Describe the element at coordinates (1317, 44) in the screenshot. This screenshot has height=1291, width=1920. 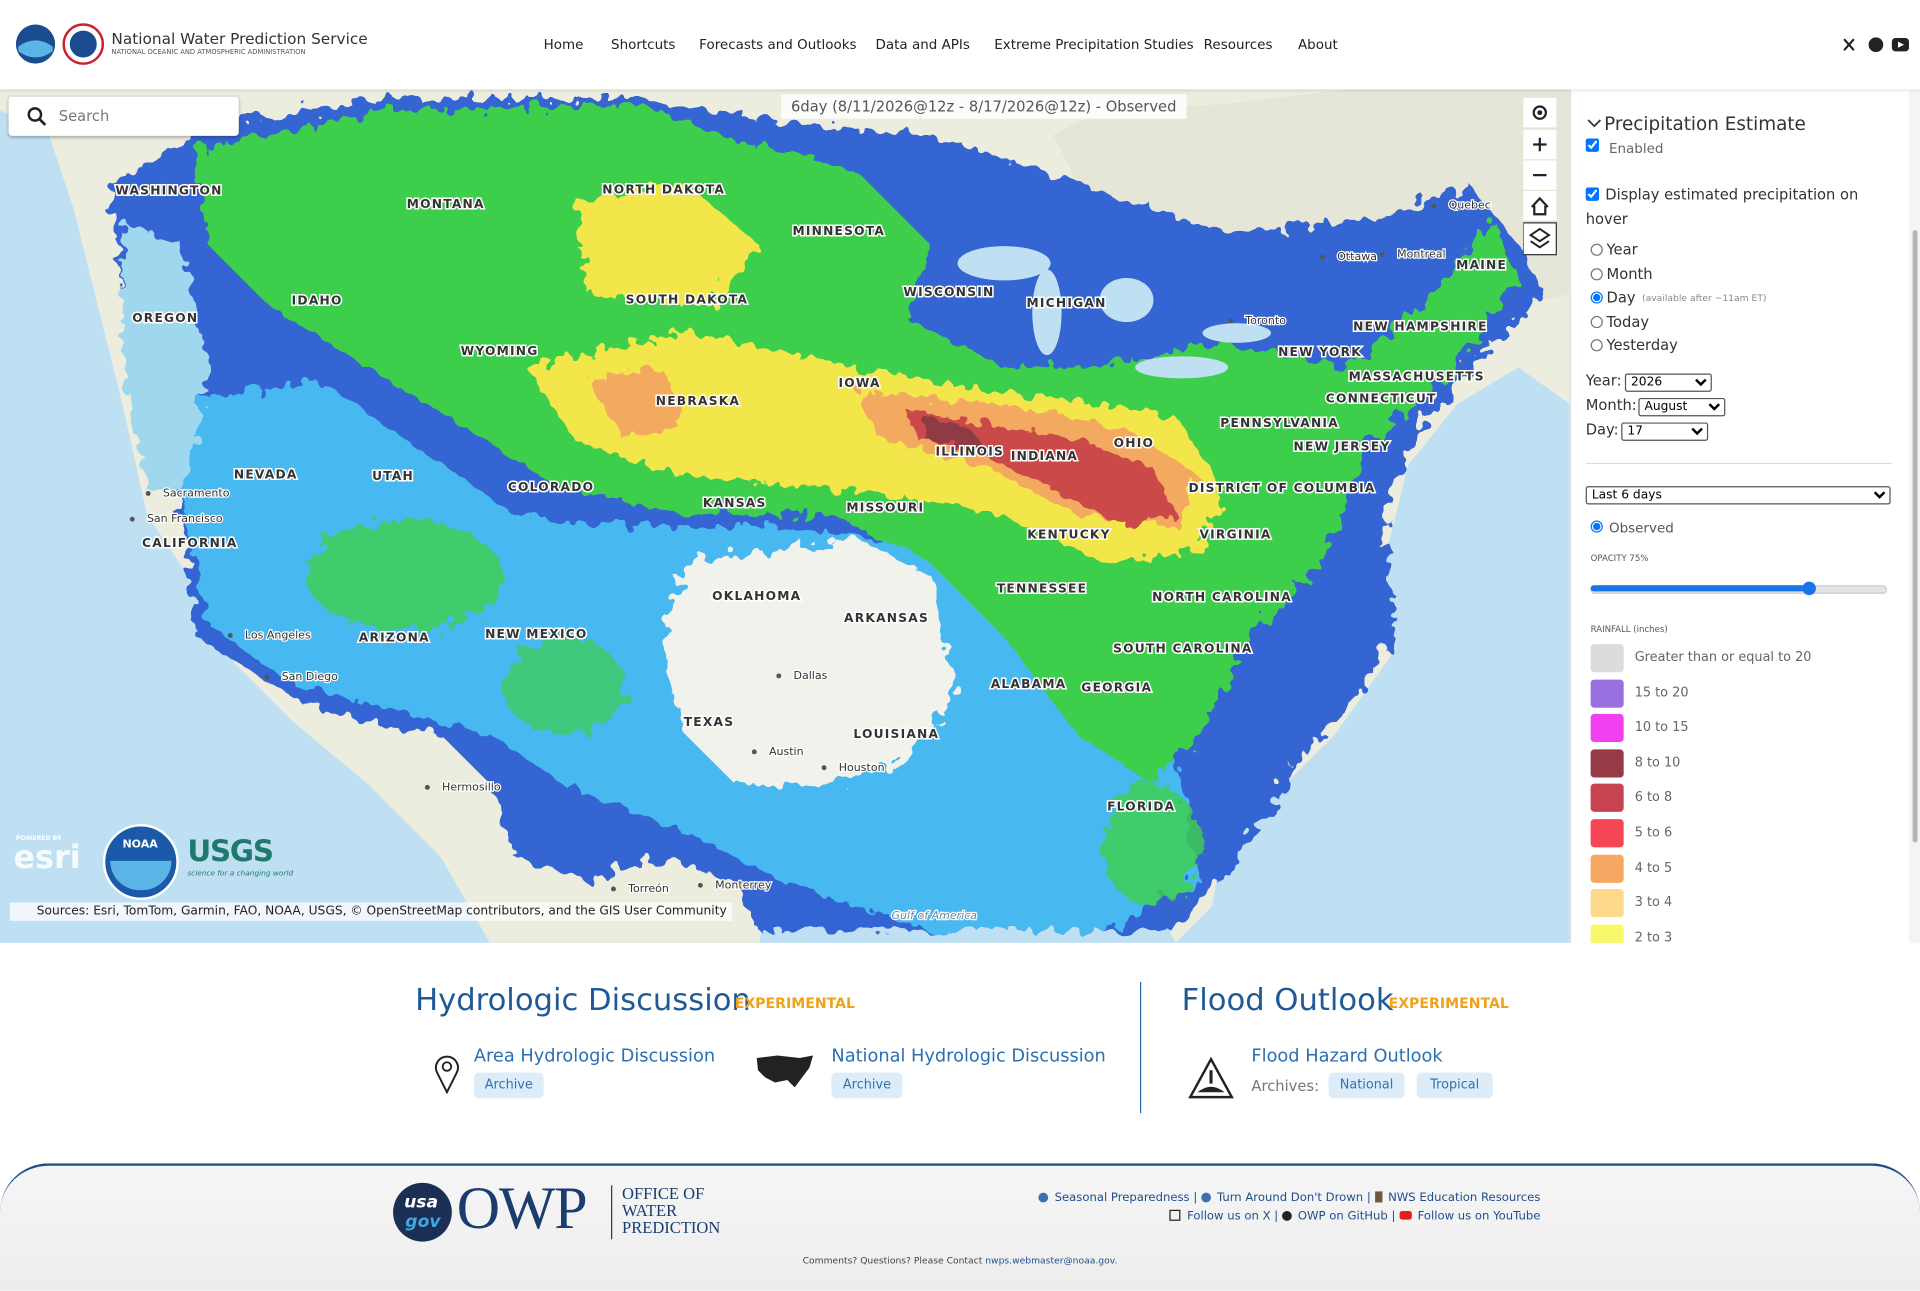
I see `nav-link: About` at that location.